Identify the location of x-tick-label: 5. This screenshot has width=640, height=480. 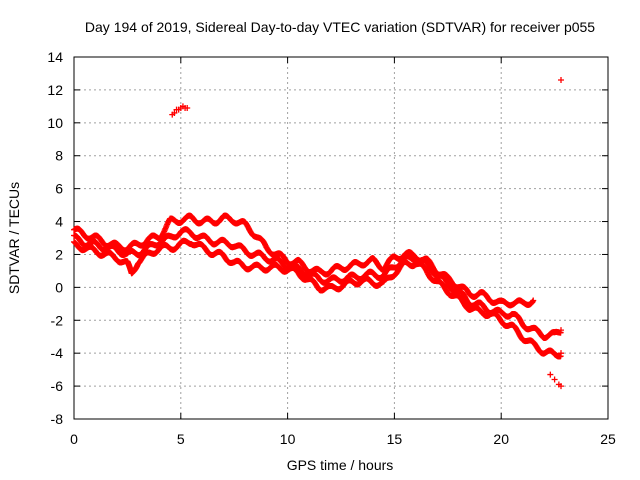
(181, 439).